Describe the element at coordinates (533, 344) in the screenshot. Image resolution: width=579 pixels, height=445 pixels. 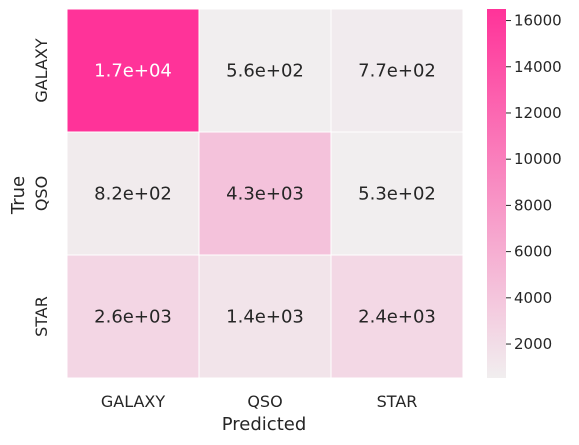
I see `colorbar-tick-label: 2000` at that location.